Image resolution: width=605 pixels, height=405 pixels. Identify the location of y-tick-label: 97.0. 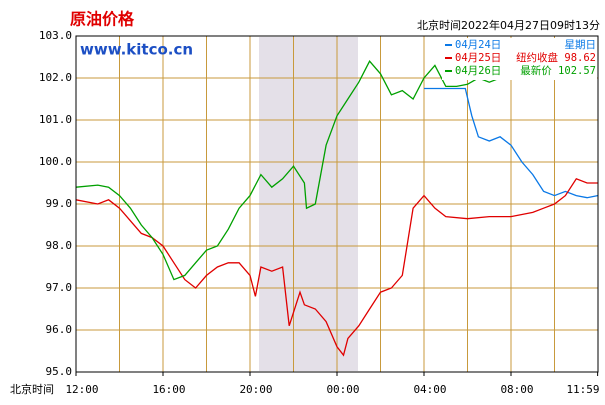
(59, 287).